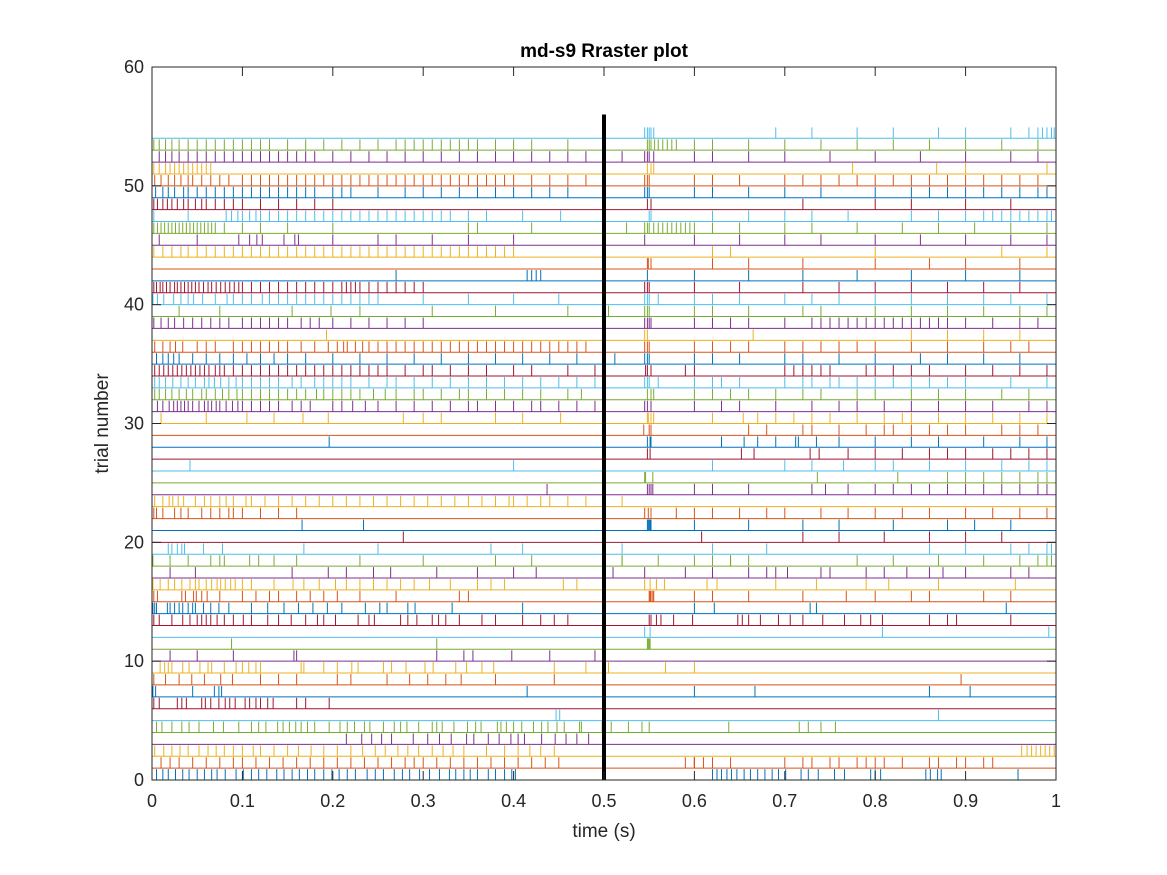 The image size is (1167, 875). What do you see at coordinates (784, 801) in the screenshot?
I see `x-tick-label: 0.7` at bounding box center [784, 801].